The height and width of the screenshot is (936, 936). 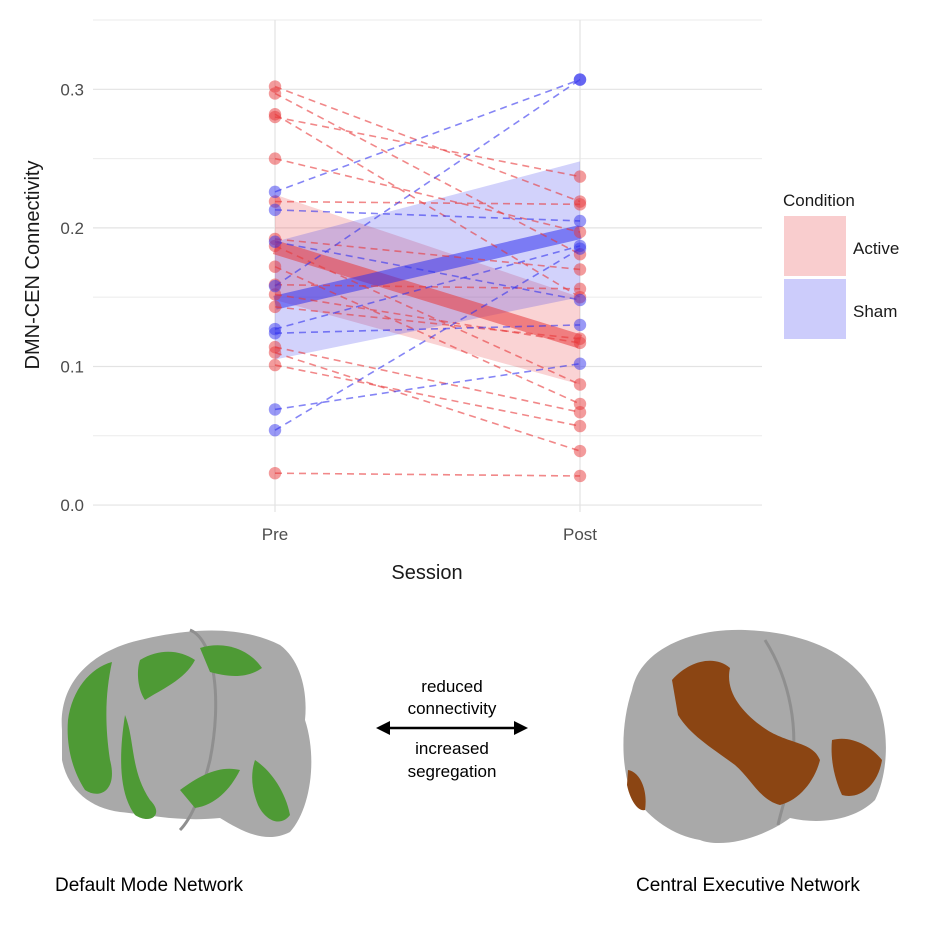 What do you see at coordinates (72, 297) in the screenshot?
I see `y-tick-labels: 0.0 0.1 0.2 0.3` at bounding box center [72, 297].